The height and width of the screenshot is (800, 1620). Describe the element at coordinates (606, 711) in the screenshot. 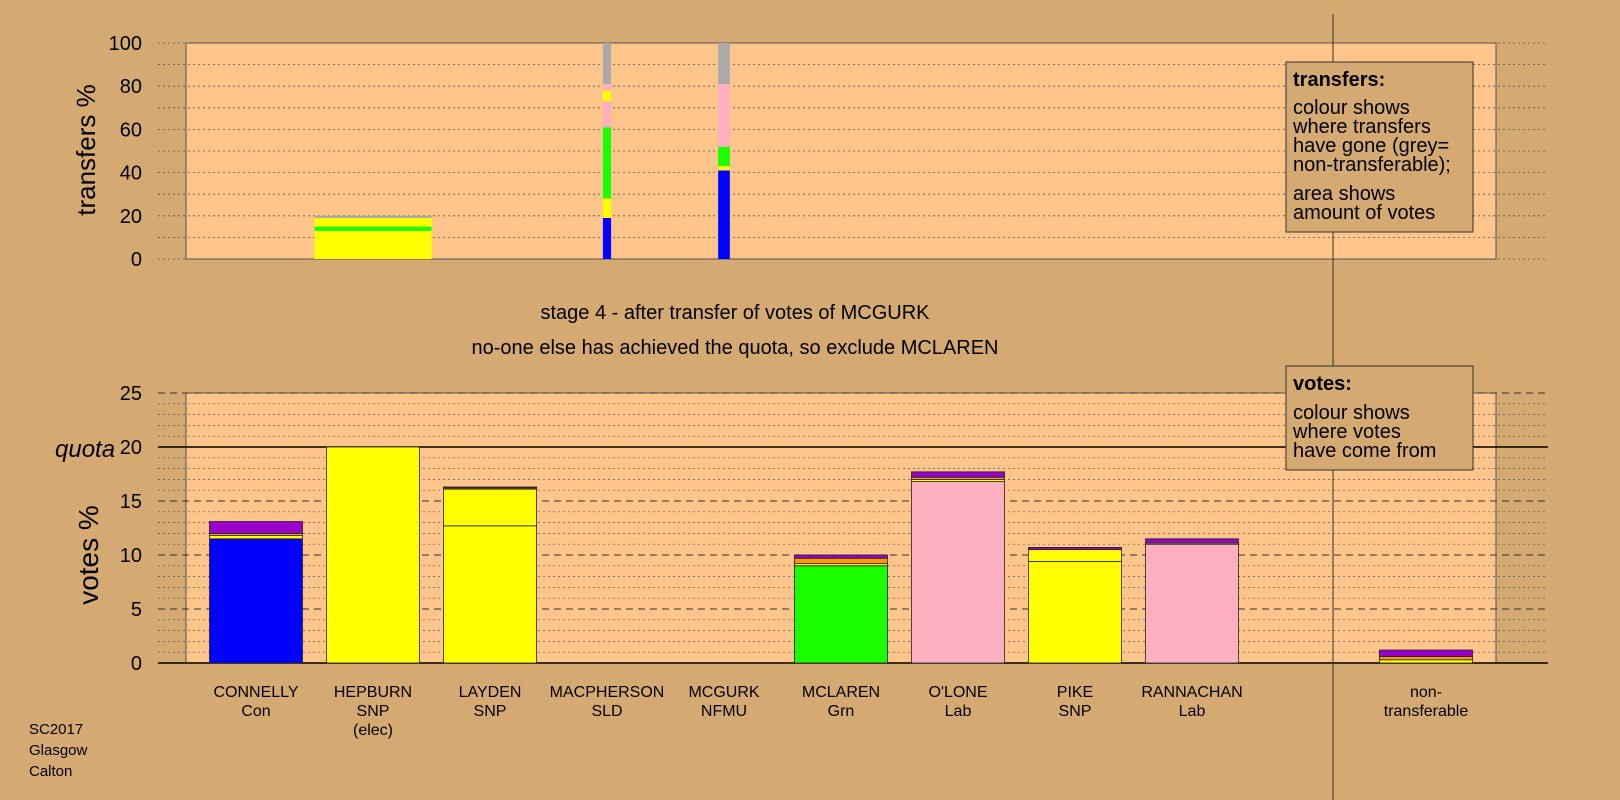

I see `candidate-party-label: SLD` at that location.